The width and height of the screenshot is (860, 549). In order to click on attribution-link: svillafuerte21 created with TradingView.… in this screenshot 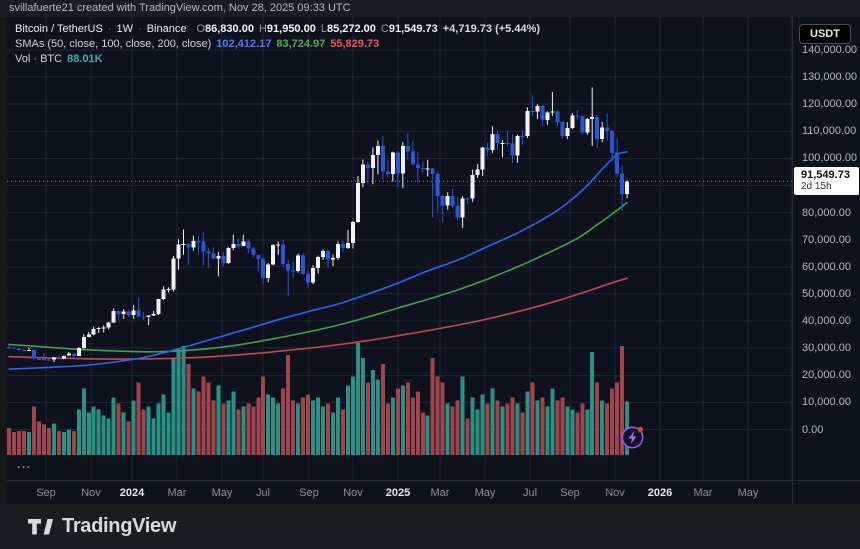, I will do `click(180, 8)`.